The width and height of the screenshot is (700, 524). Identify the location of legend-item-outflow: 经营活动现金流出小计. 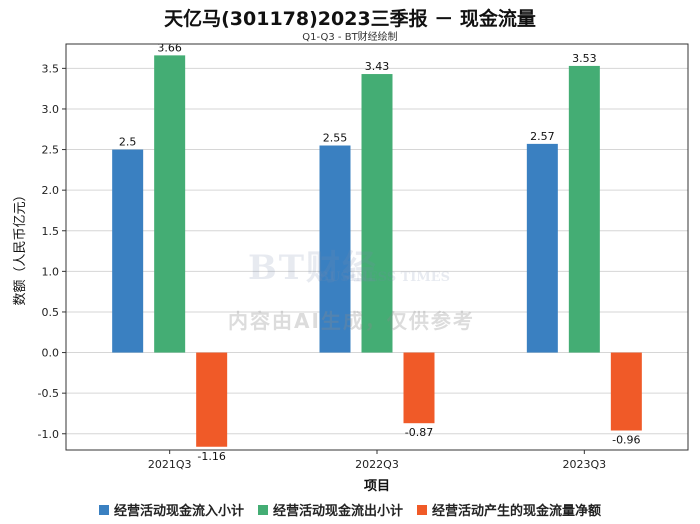
(330, 509).